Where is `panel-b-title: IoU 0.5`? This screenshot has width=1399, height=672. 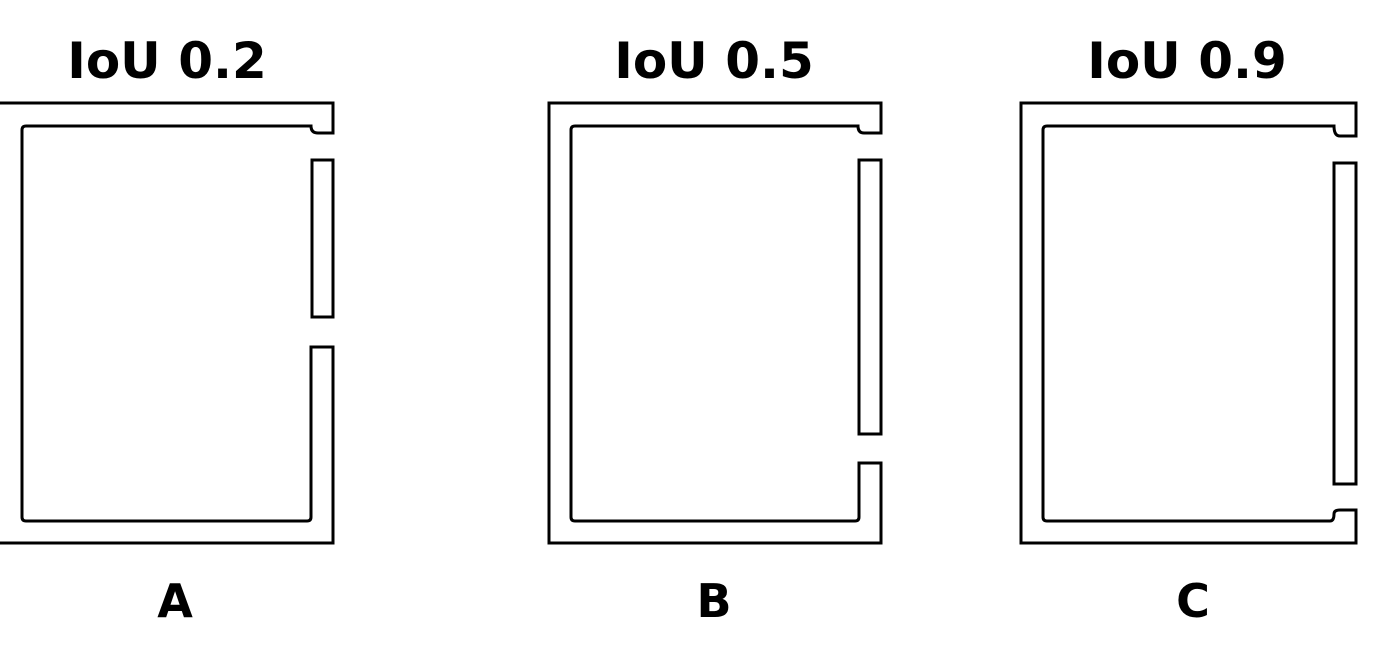 panel-b-title: IoU 0.5 is located at coordinates (714, 61).